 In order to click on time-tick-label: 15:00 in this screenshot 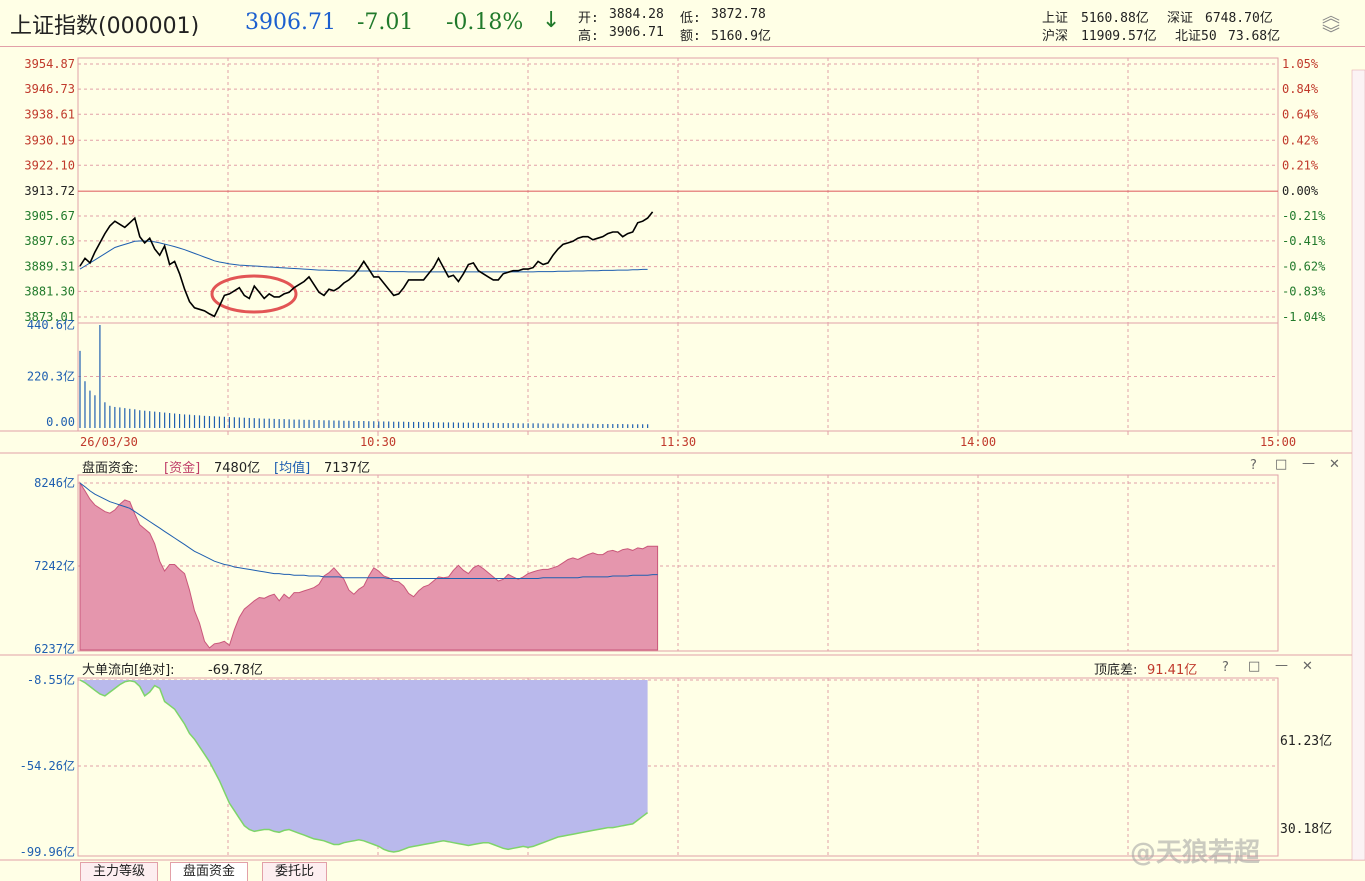, I will do `click(1278, 442)`.